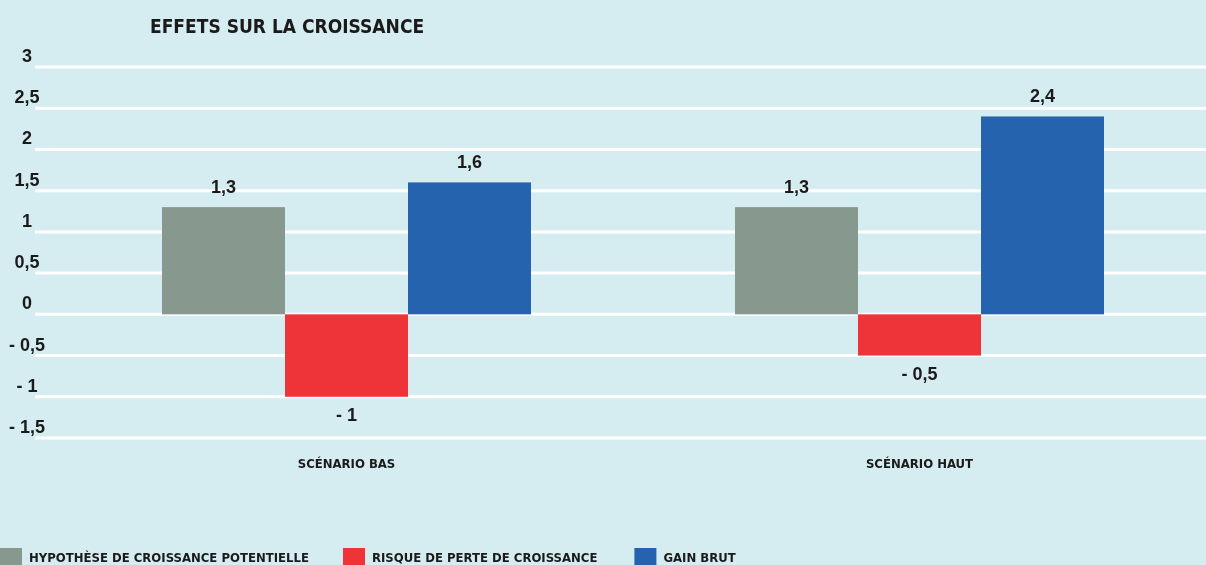 This screenshot has width=1206, height=565. I want to click on y-tick-label: - 1, so click(27, 385).